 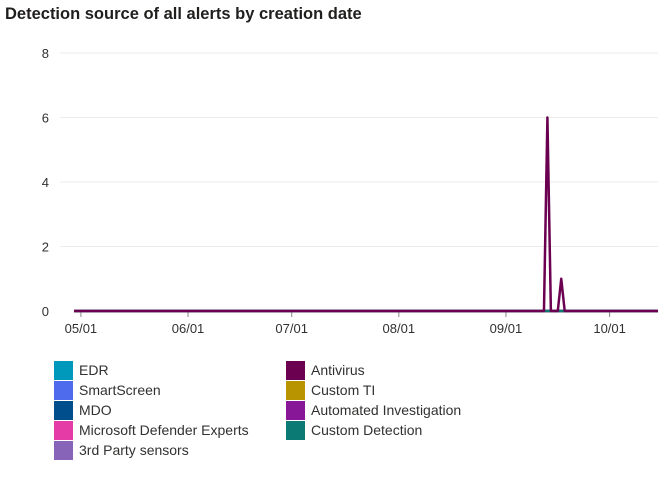 I want to click on x-tick-label: 09/01, so click(x=506, y=328).